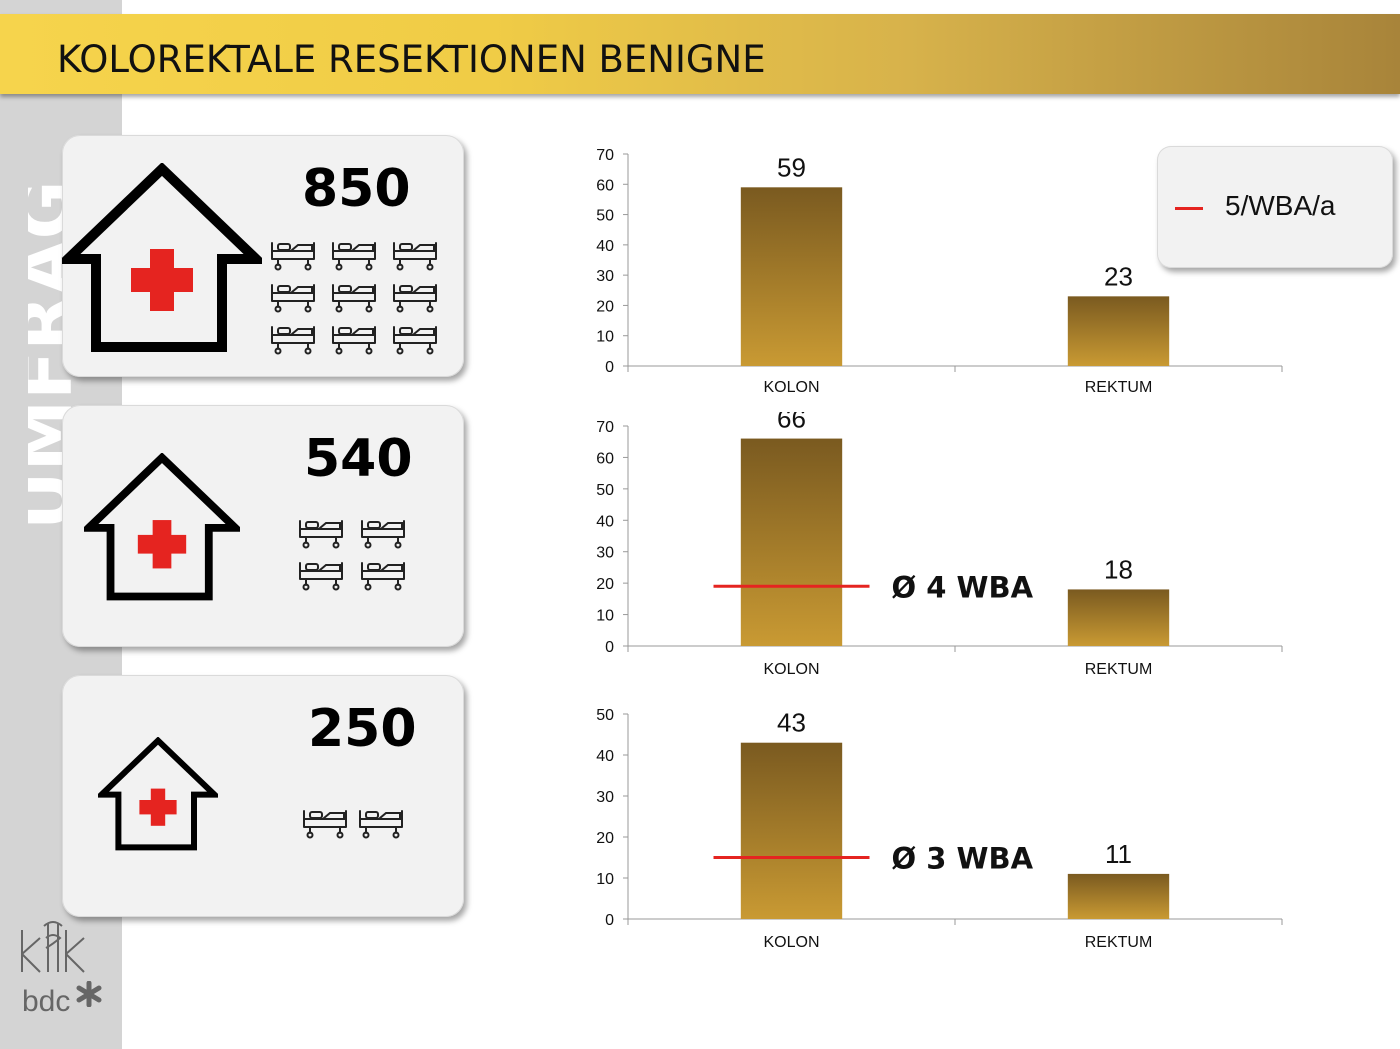  I want to click on reference-label: Ø 4 WBA, so click(963, 587).